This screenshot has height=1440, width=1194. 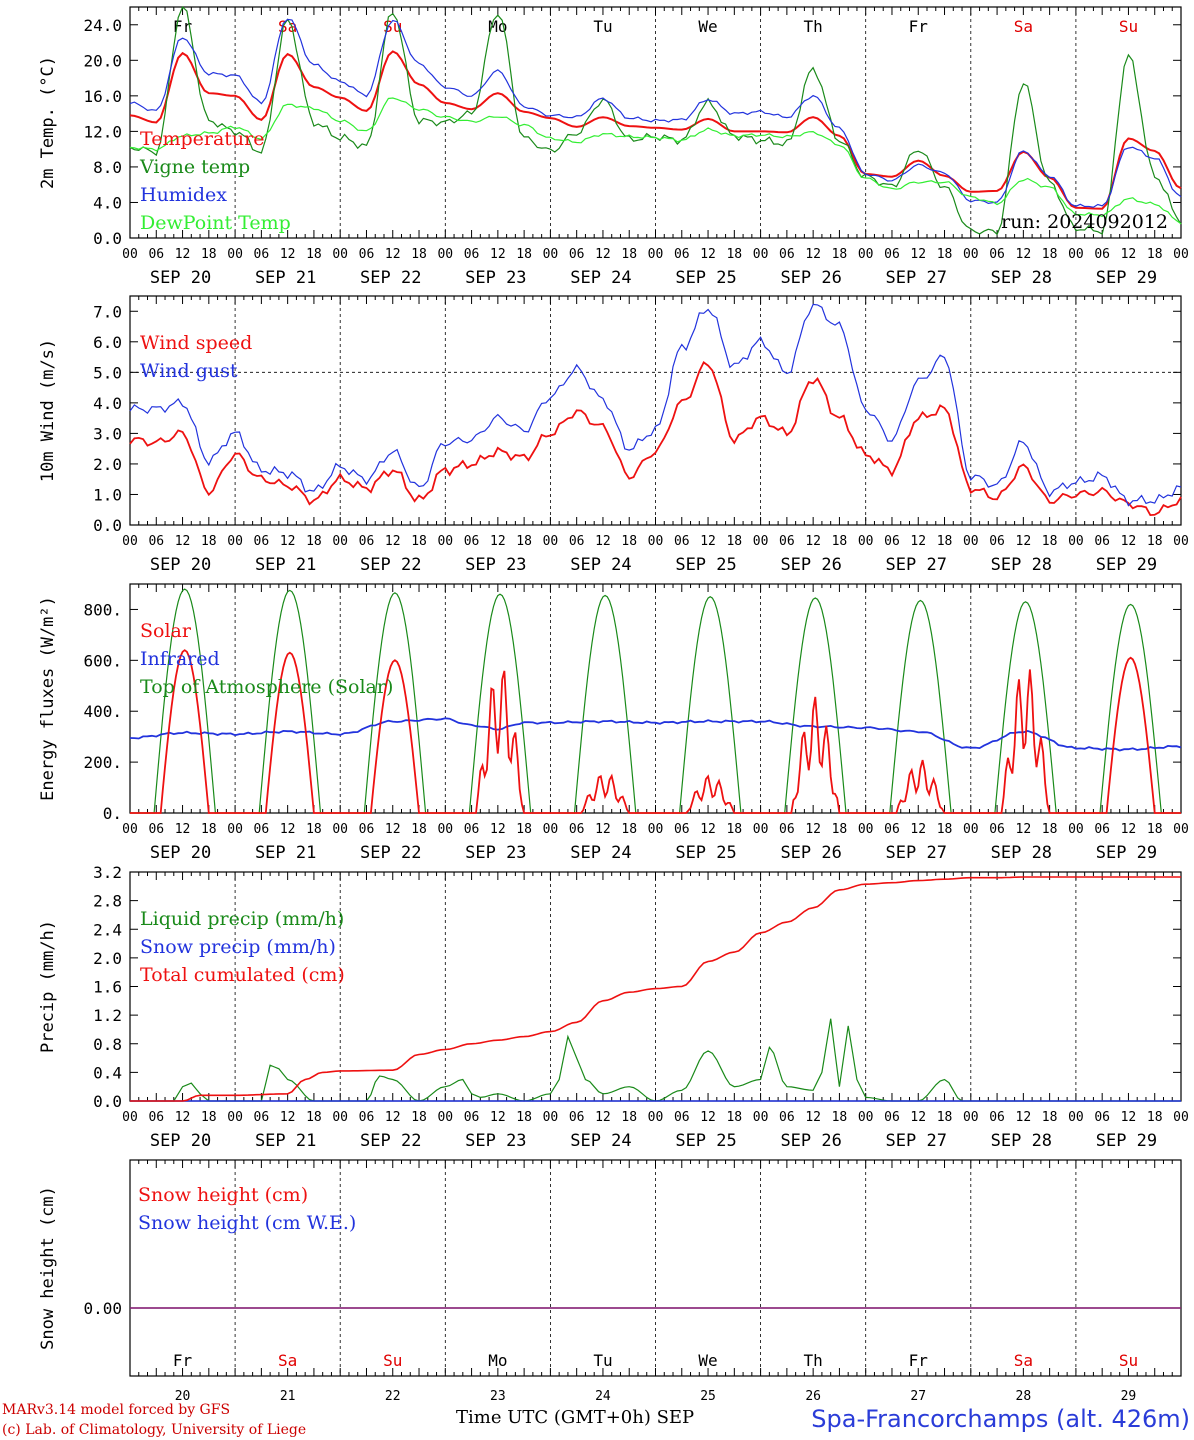 What do you see at coordinates (107, 403) in the screenshot?
I see `y-tick-label: 4.0` at bounding box center [107, 403].